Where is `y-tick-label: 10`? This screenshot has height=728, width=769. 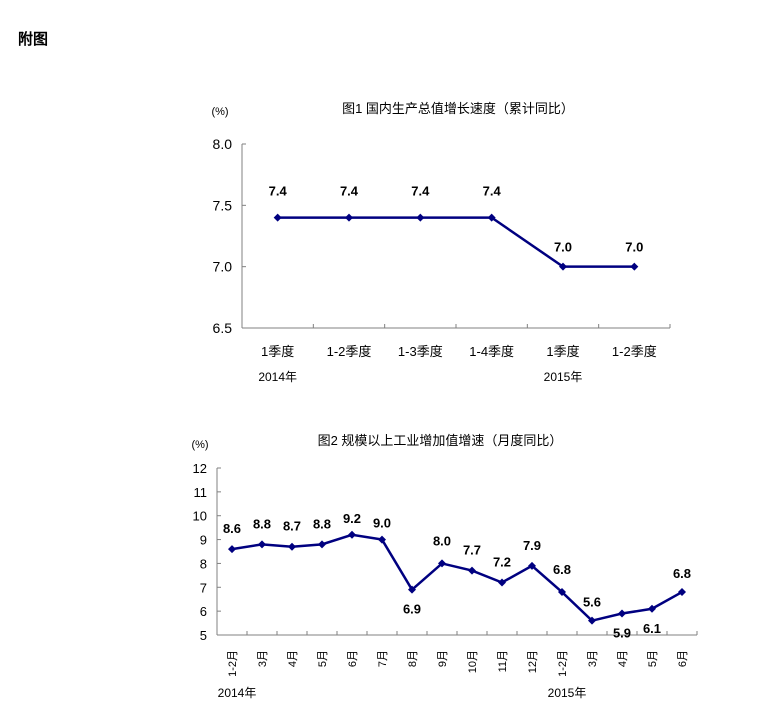
y-tick-label: 10 is located at coordinates (200, 516).